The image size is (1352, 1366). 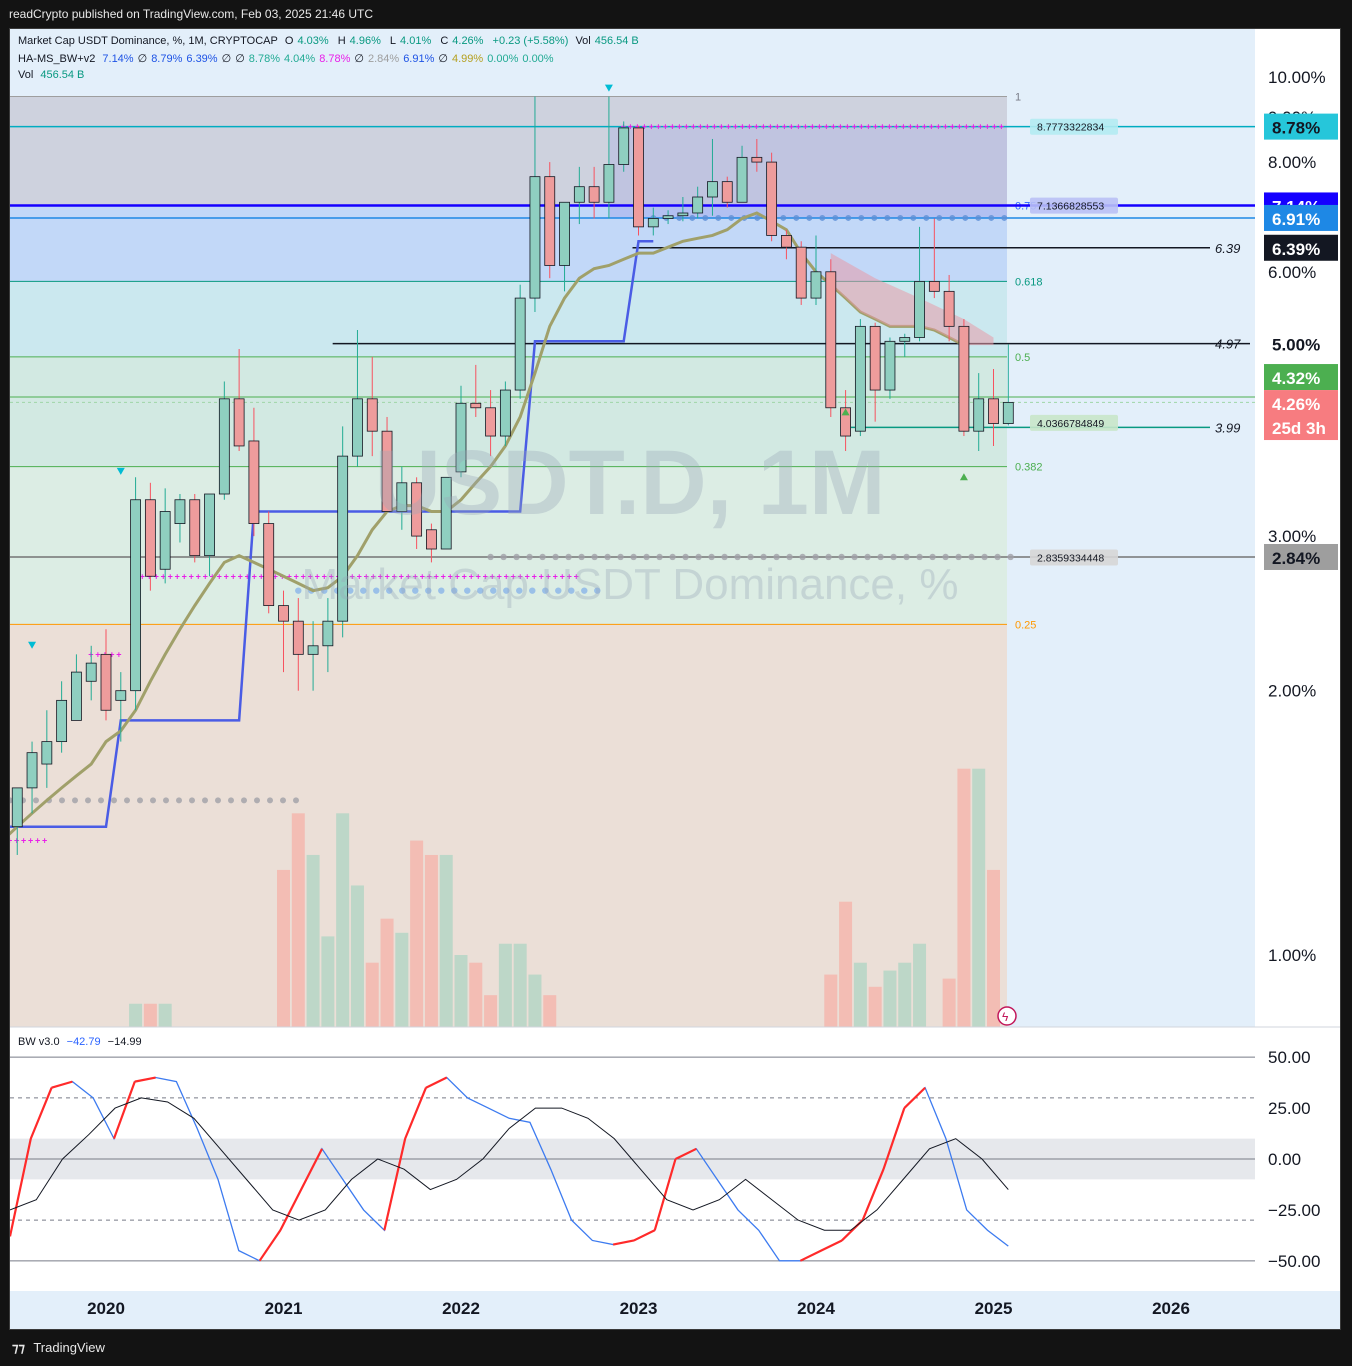 I want to click on oscillator-legend: BW v3.0 −42.79 −14.99, so click(x=82, y=1042).